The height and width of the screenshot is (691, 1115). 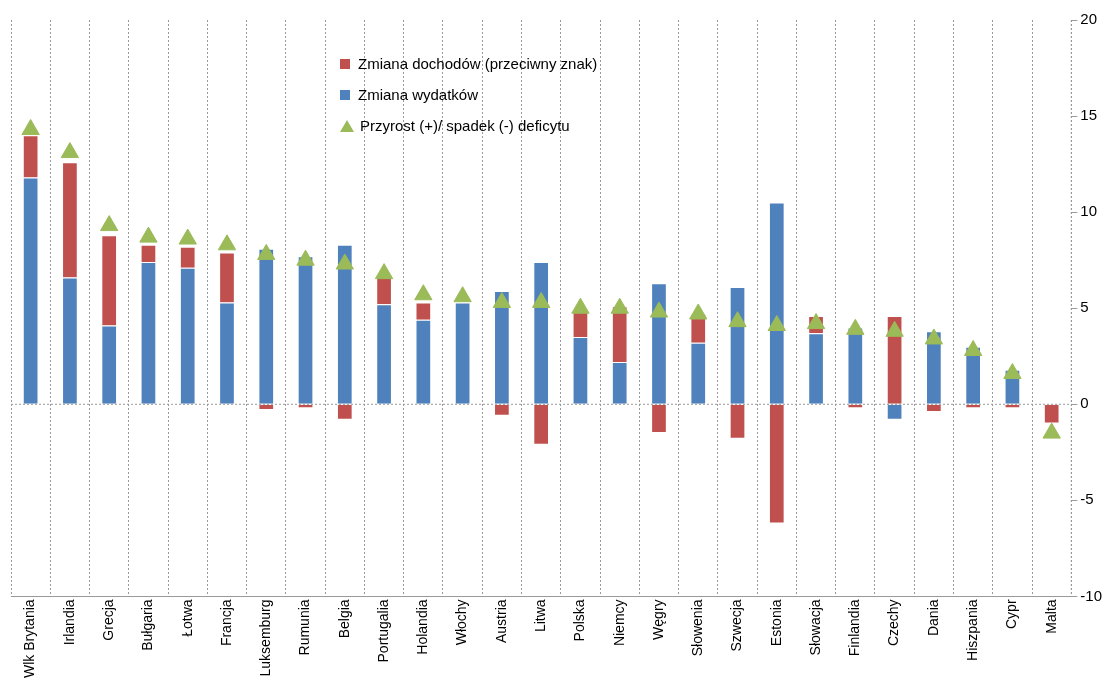 I want to click on x-tick-label: Cypr, so click(x=1011, y=614).